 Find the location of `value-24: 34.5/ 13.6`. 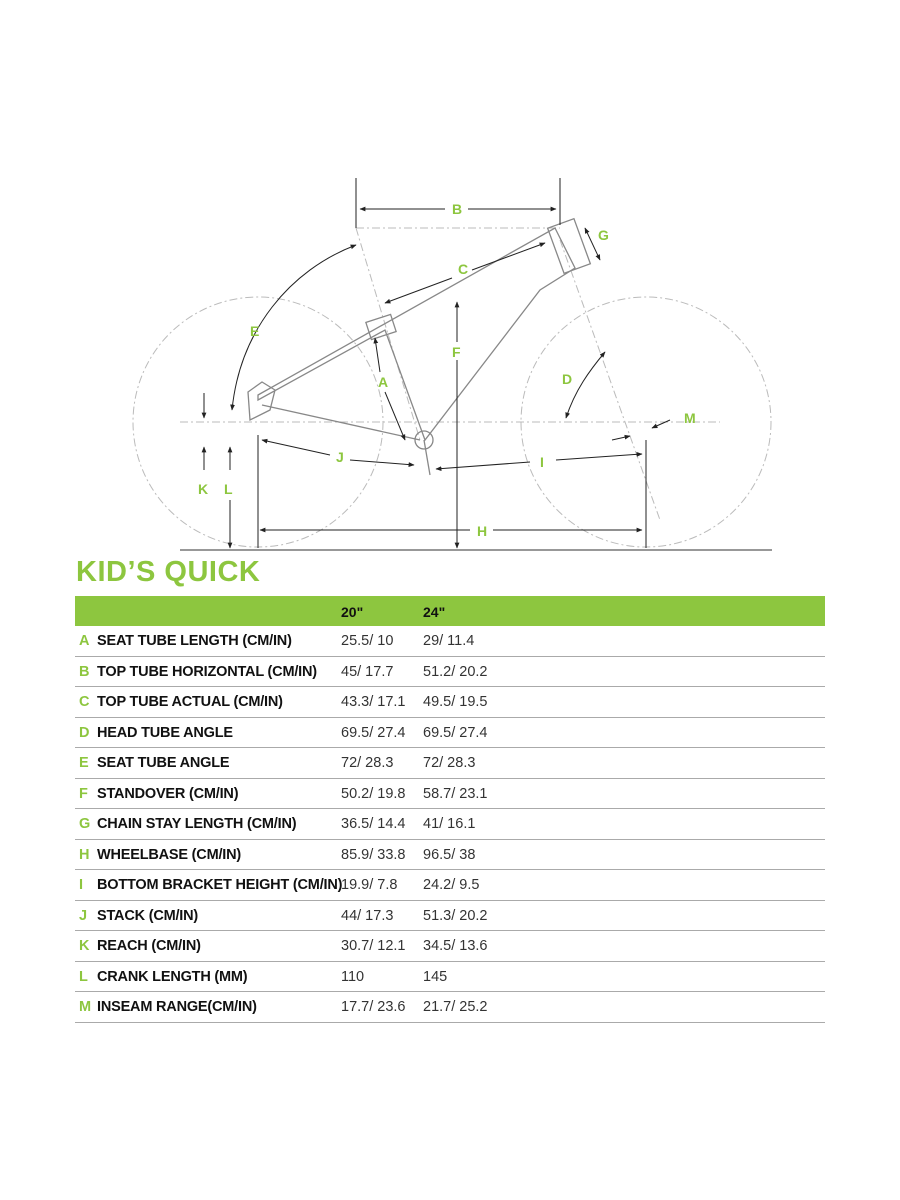

value-24: 34.5/ 13.6 is located at coordinates (455, 946).